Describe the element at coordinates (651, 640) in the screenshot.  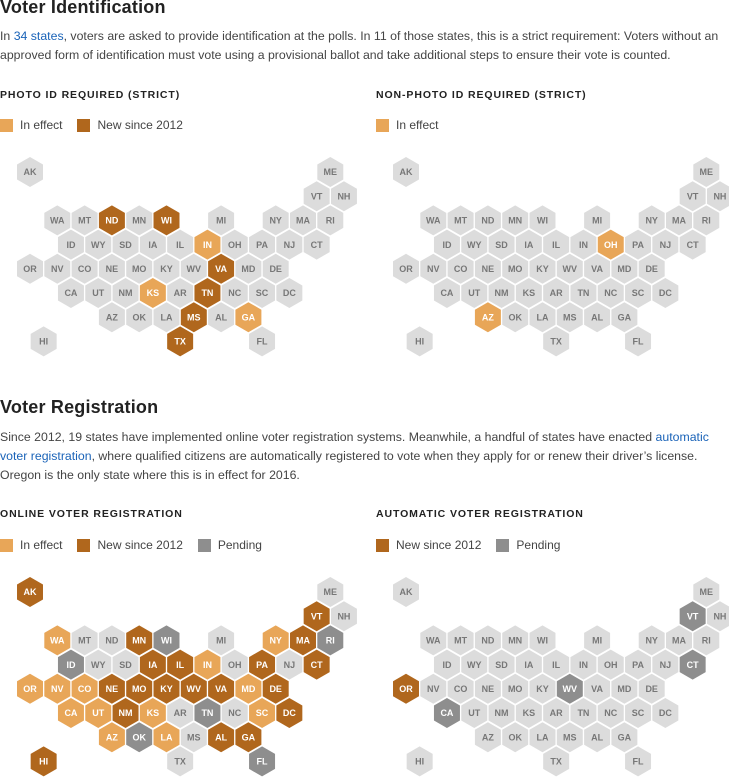
I see `state-hex-ny: NY` at that location.